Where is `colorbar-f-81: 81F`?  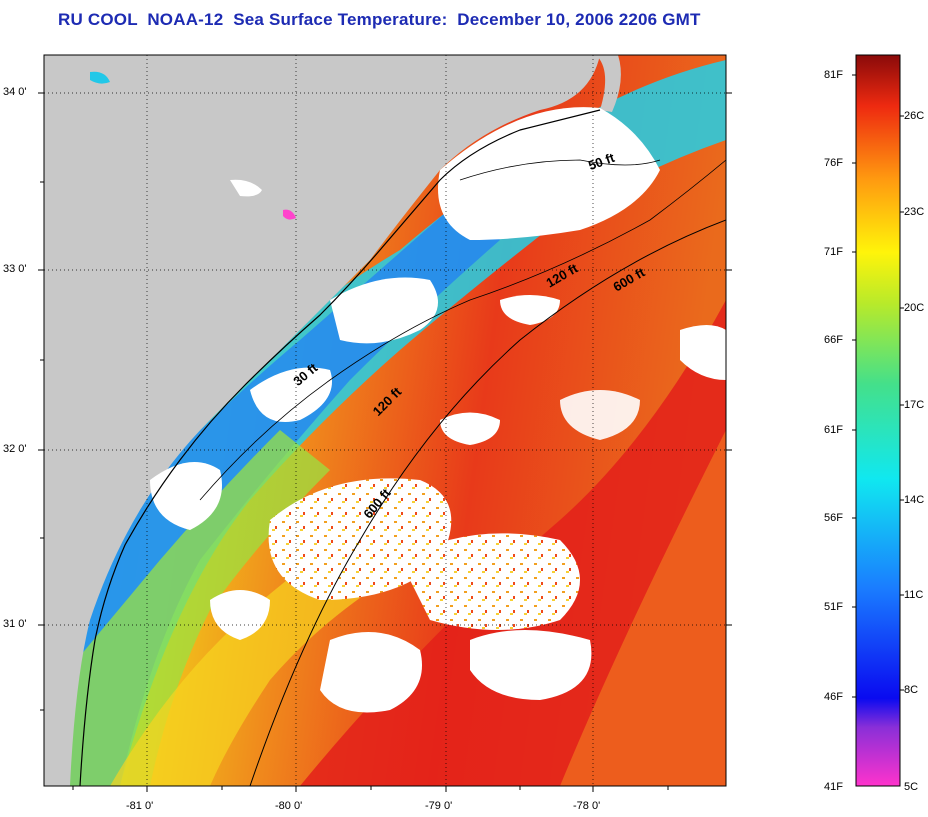
colorbar-f-81: 81F is located at coordinates (833, 75).